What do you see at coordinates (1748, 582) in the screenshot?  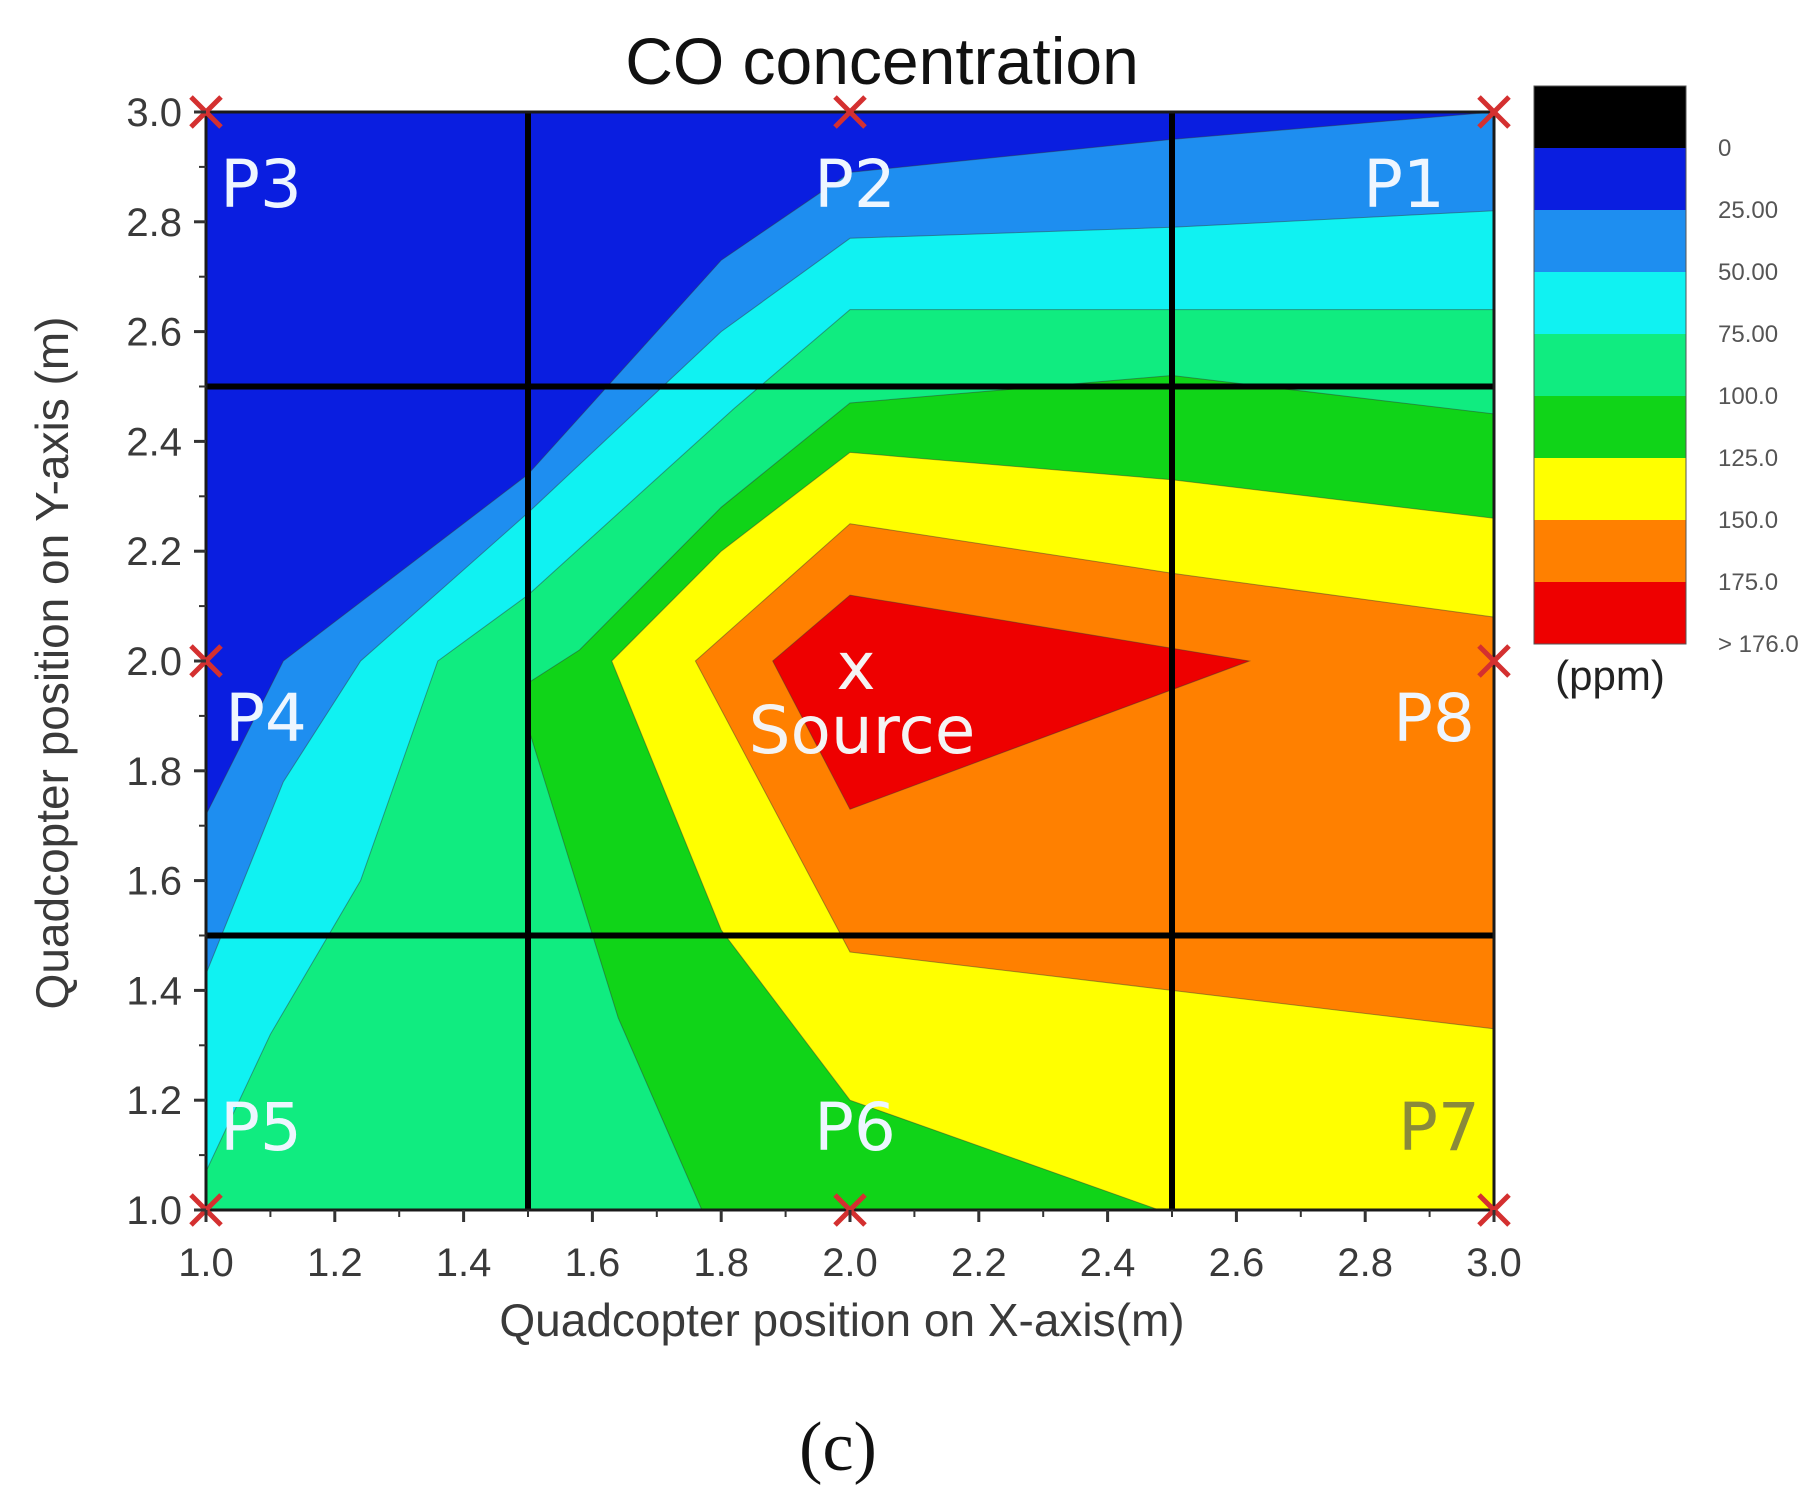 I see `colorbar-label: 175.0` at bounding box center [1748, 582].